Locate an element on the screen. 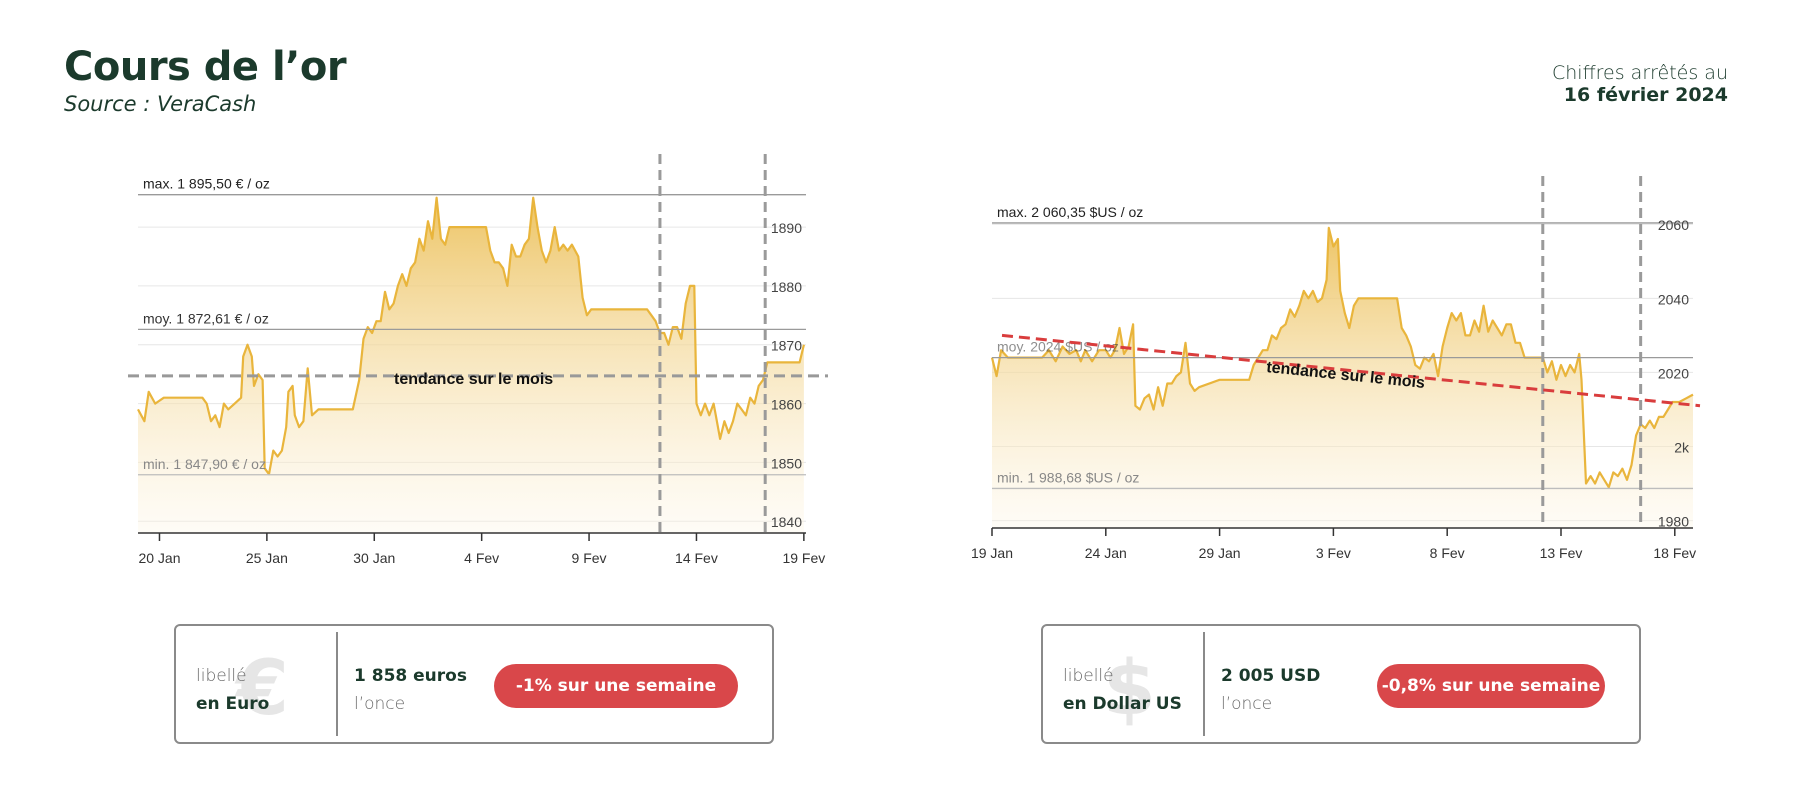 This screenshot has height=800, width=1800. y-tick-label: 1890 is located at coordinates (786, 228).